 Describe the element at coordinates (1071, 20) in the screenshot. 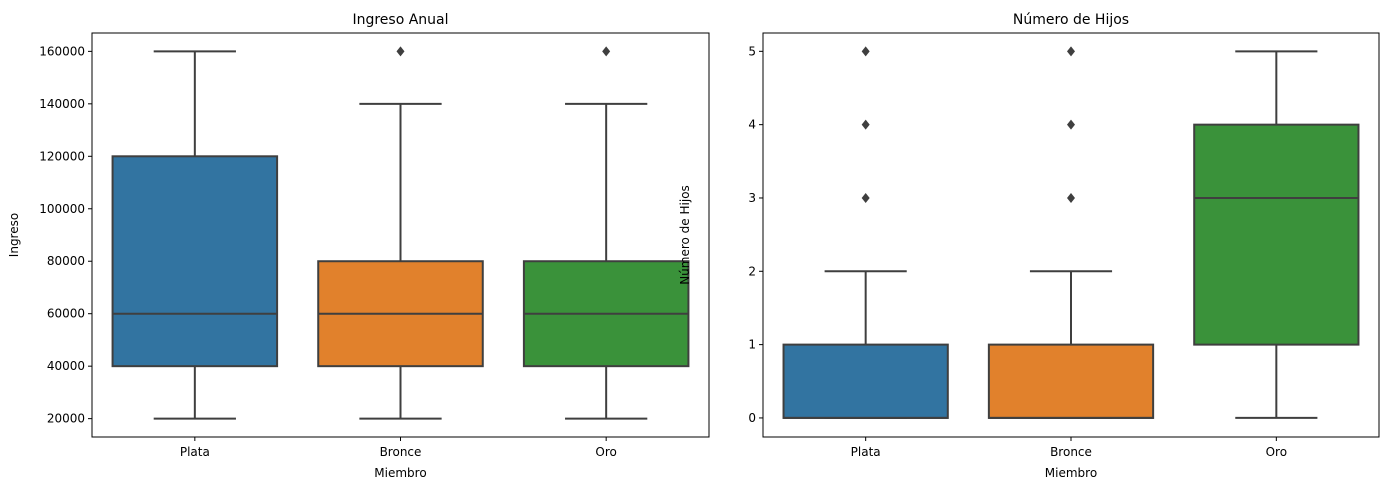

I see `chart-title: Número de Hijos` at that location.